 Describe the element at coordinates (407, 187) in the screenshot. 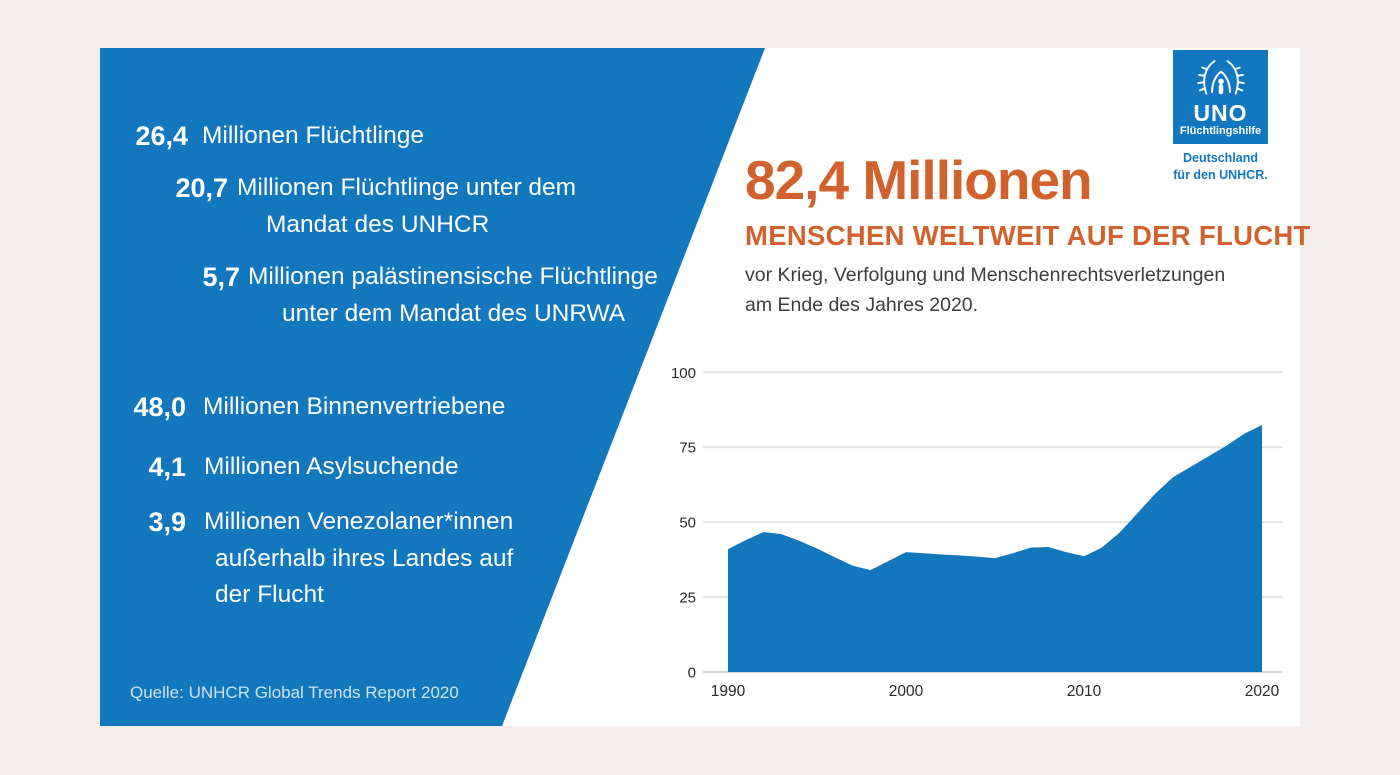

I see `stat-label: Millionen Flüchtlinge unter dem` at that location.